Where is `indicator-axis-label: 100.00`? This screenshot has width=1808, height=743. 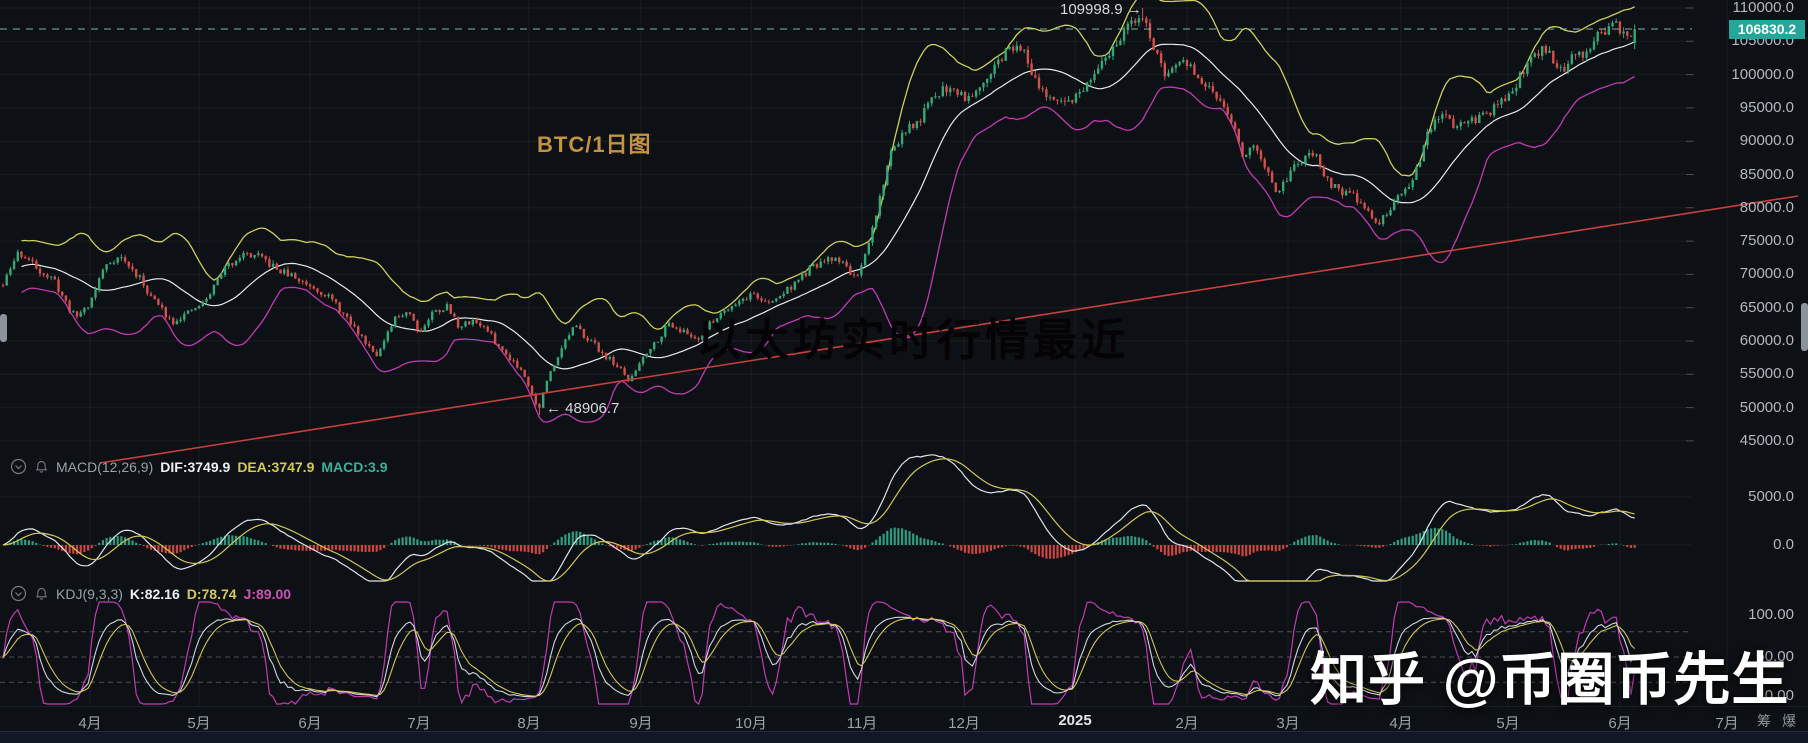
indicator-axis-label: 100.00 is located at coordinates (1771, 614).